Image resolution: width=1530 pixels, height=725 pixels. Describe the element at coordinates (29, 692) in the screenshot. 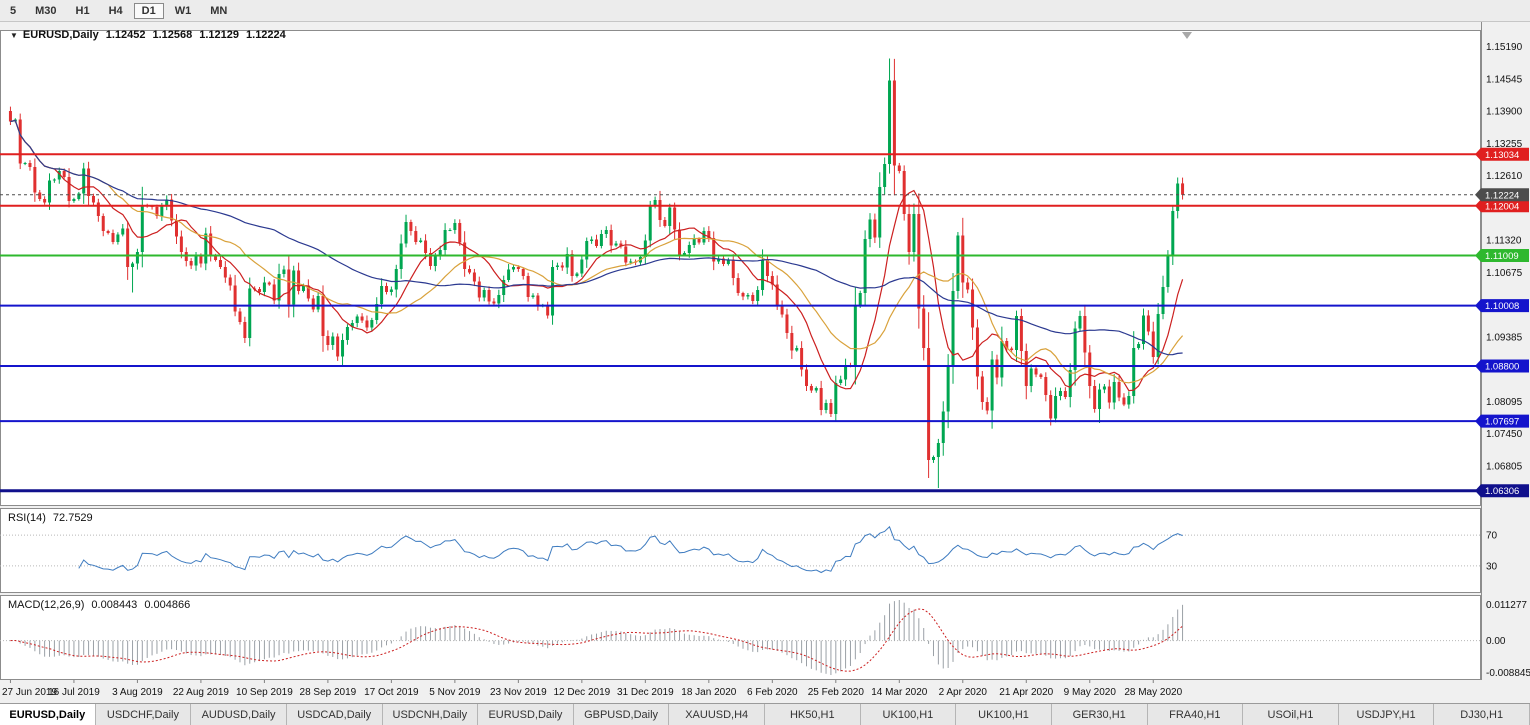

I see `svg-text: 27 Jun 2019` at that location.